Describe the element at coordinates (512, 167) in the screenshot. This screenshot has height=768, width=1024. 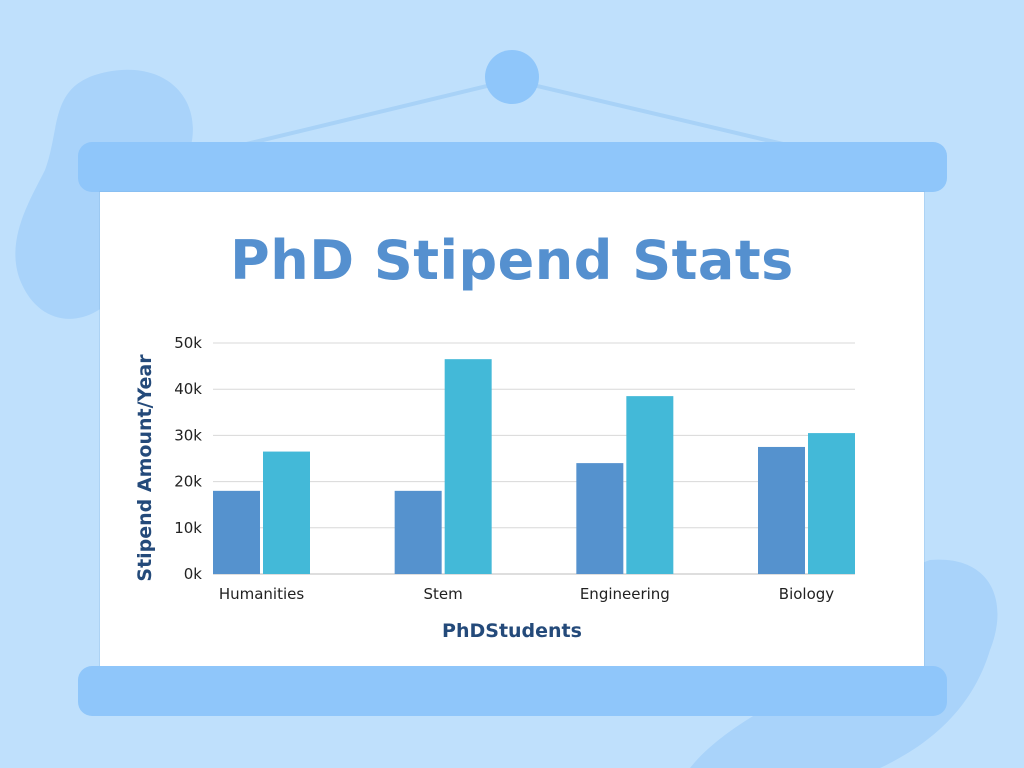
I see `top-roller` at that location.